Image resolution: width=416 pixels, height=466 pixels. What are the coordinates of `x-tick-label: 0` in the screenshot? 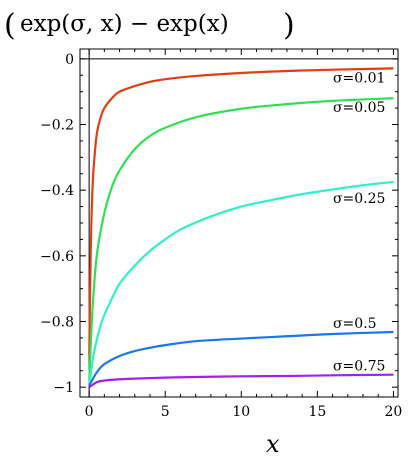 It's located at (89, 412).